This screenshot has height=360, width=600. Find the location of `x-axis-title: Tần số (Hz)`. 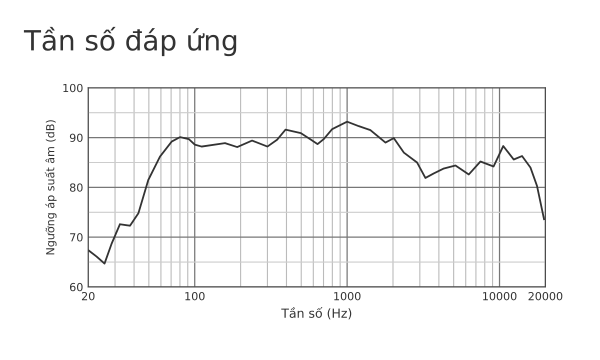

x-axis-title: Tần số (Hz) is located at coordinates (316, 313).